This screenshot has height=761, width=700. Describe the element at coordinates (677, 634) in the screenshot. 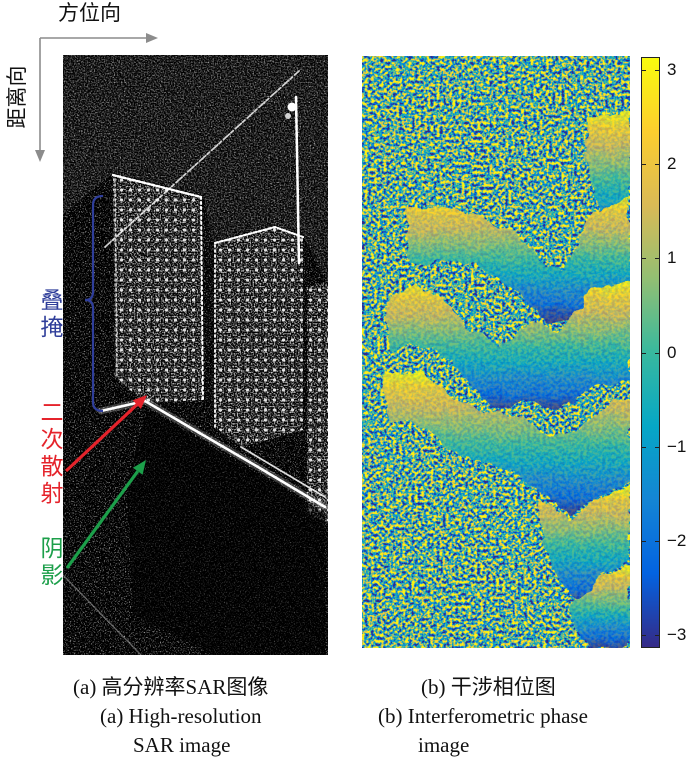

I see `colorbar-tick-label: −3` at that location.